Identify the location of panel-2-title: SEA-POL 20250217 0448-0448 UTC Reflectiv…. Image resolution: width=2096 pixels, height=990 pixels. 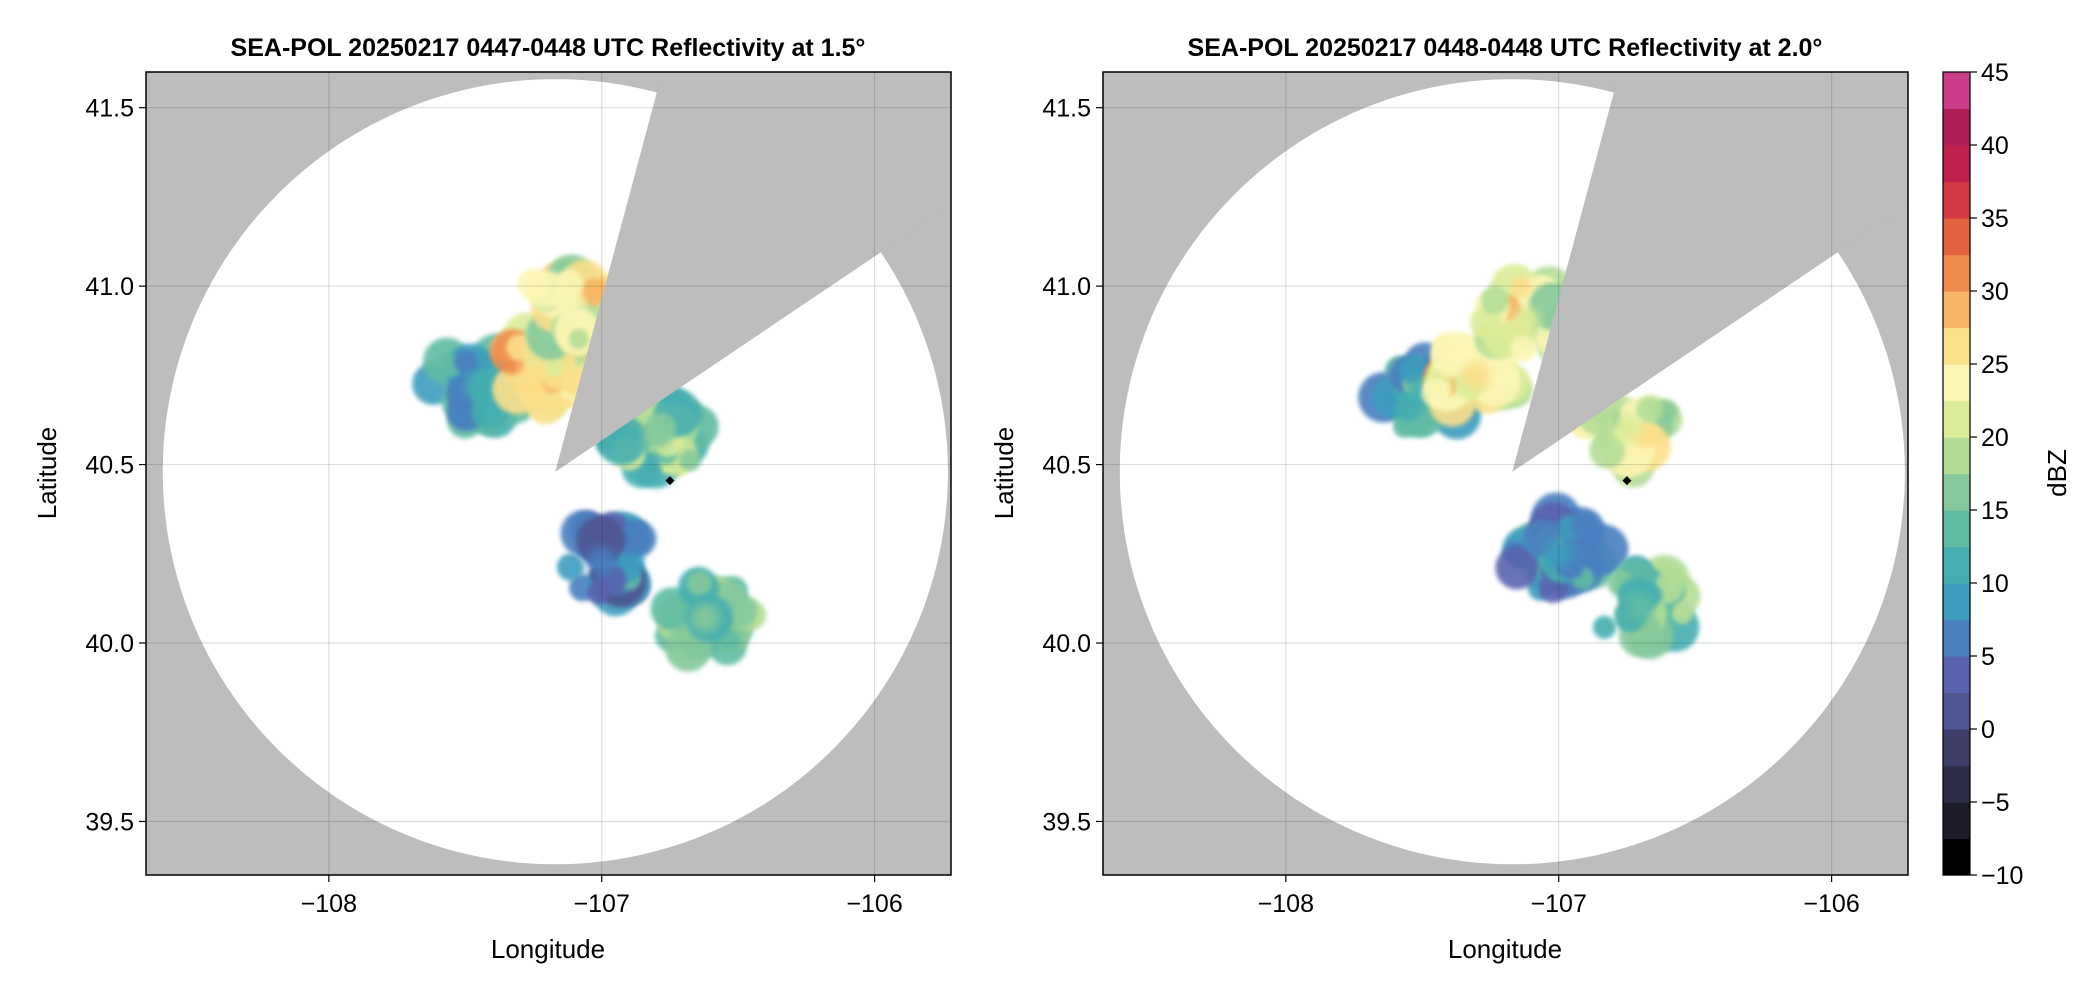
(1505, 48).